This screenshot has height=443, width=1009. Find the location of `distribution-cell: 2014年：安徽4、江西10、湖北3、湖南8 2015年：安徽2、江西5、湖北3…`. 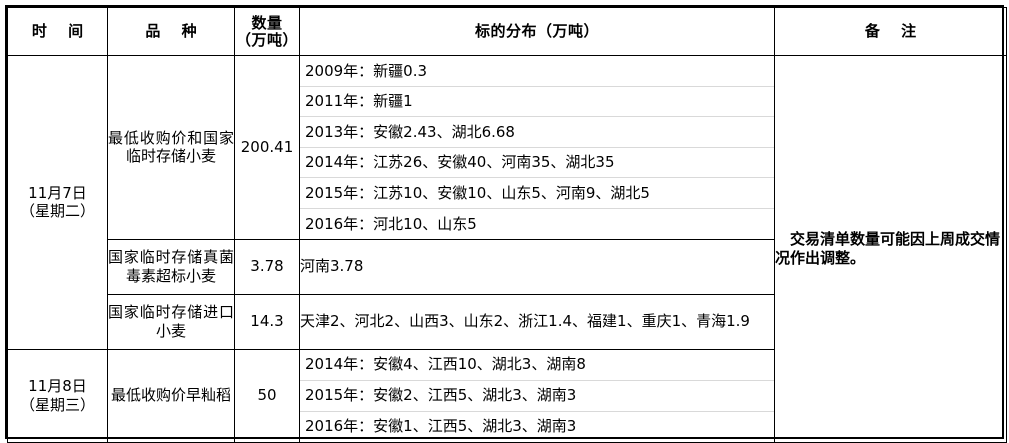

distribution-cell: 2014年：安徽4、江西10、湖北3、湖南8 2015年：安徽2、江西5、湖北3… is located at coordinates (537, 395).